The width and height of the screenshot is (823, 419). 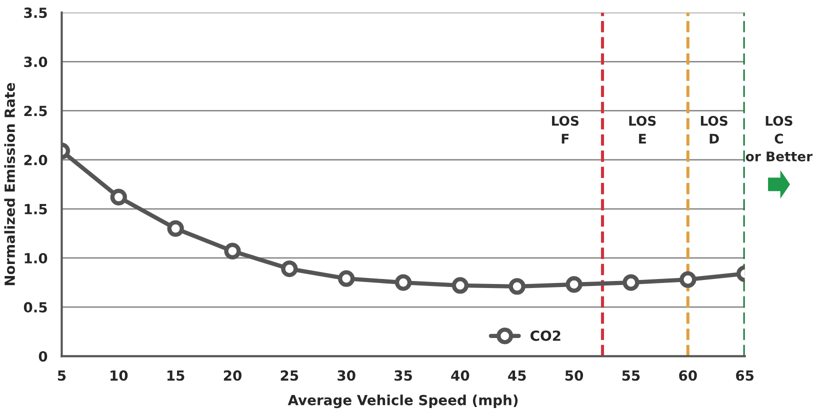 What do you see at coordinates (642, 130) in the screenshot?
I see `annotation: LOS E` at bounding box center [642, 130].